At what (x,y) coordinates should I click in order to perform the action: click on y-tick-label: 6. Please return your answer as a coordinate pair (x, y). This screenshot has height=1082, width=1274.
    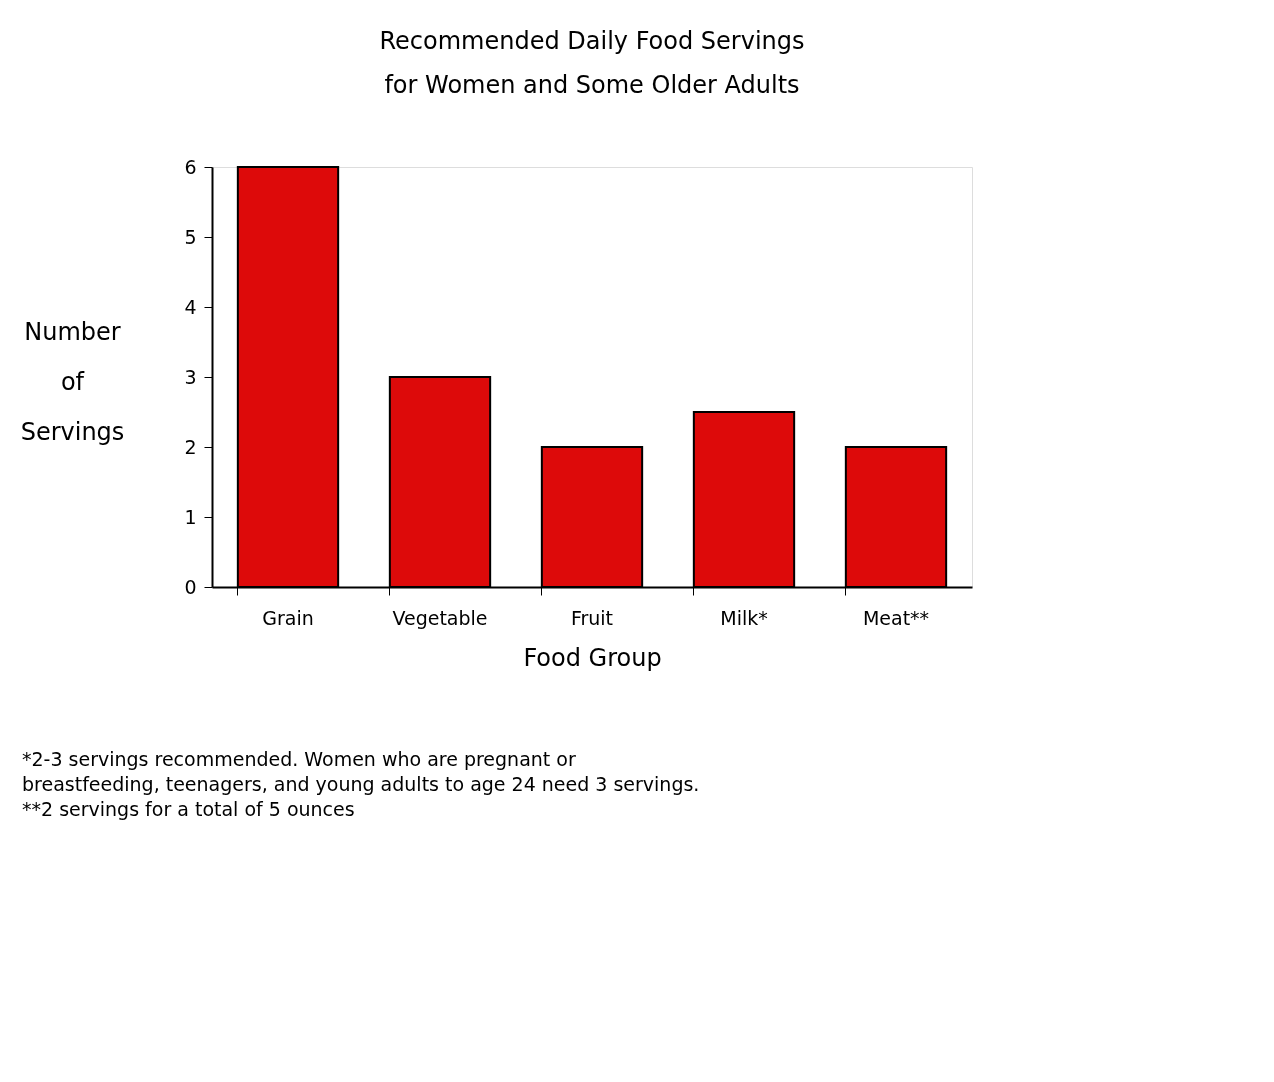
    Looking at the image, I should click on (190, 166).